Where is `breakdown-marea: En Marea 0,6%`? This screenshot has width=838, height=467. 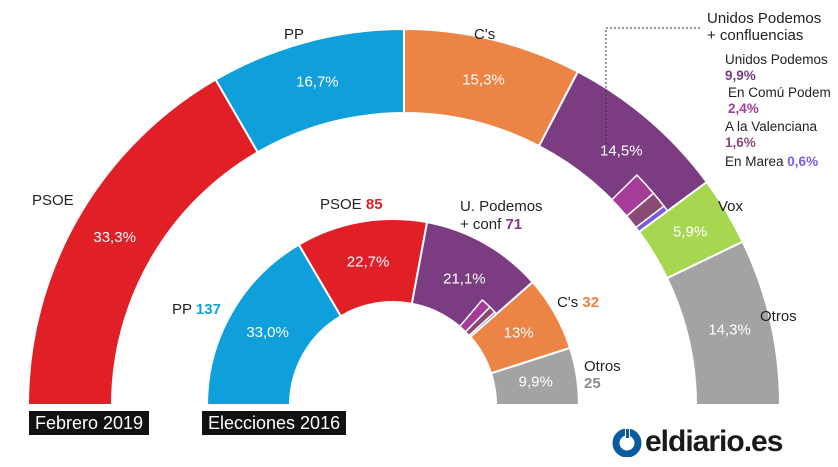 breakdown-marea: En Marea 0,6% is located at coordinates (771, 161).